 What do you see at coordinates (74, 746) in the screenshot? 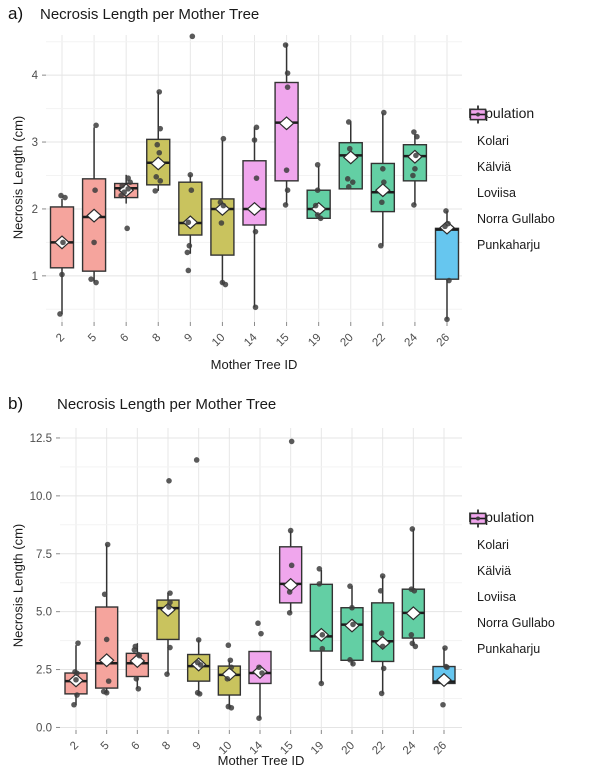
I see `x-tick-label: 2` at bounding box center [74, 746].